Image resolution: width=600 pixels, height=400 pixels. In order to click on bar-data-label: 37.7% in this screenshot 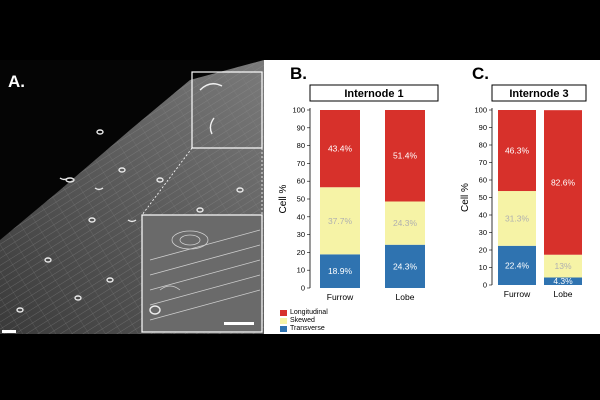, I will do `click(340, 221)`.